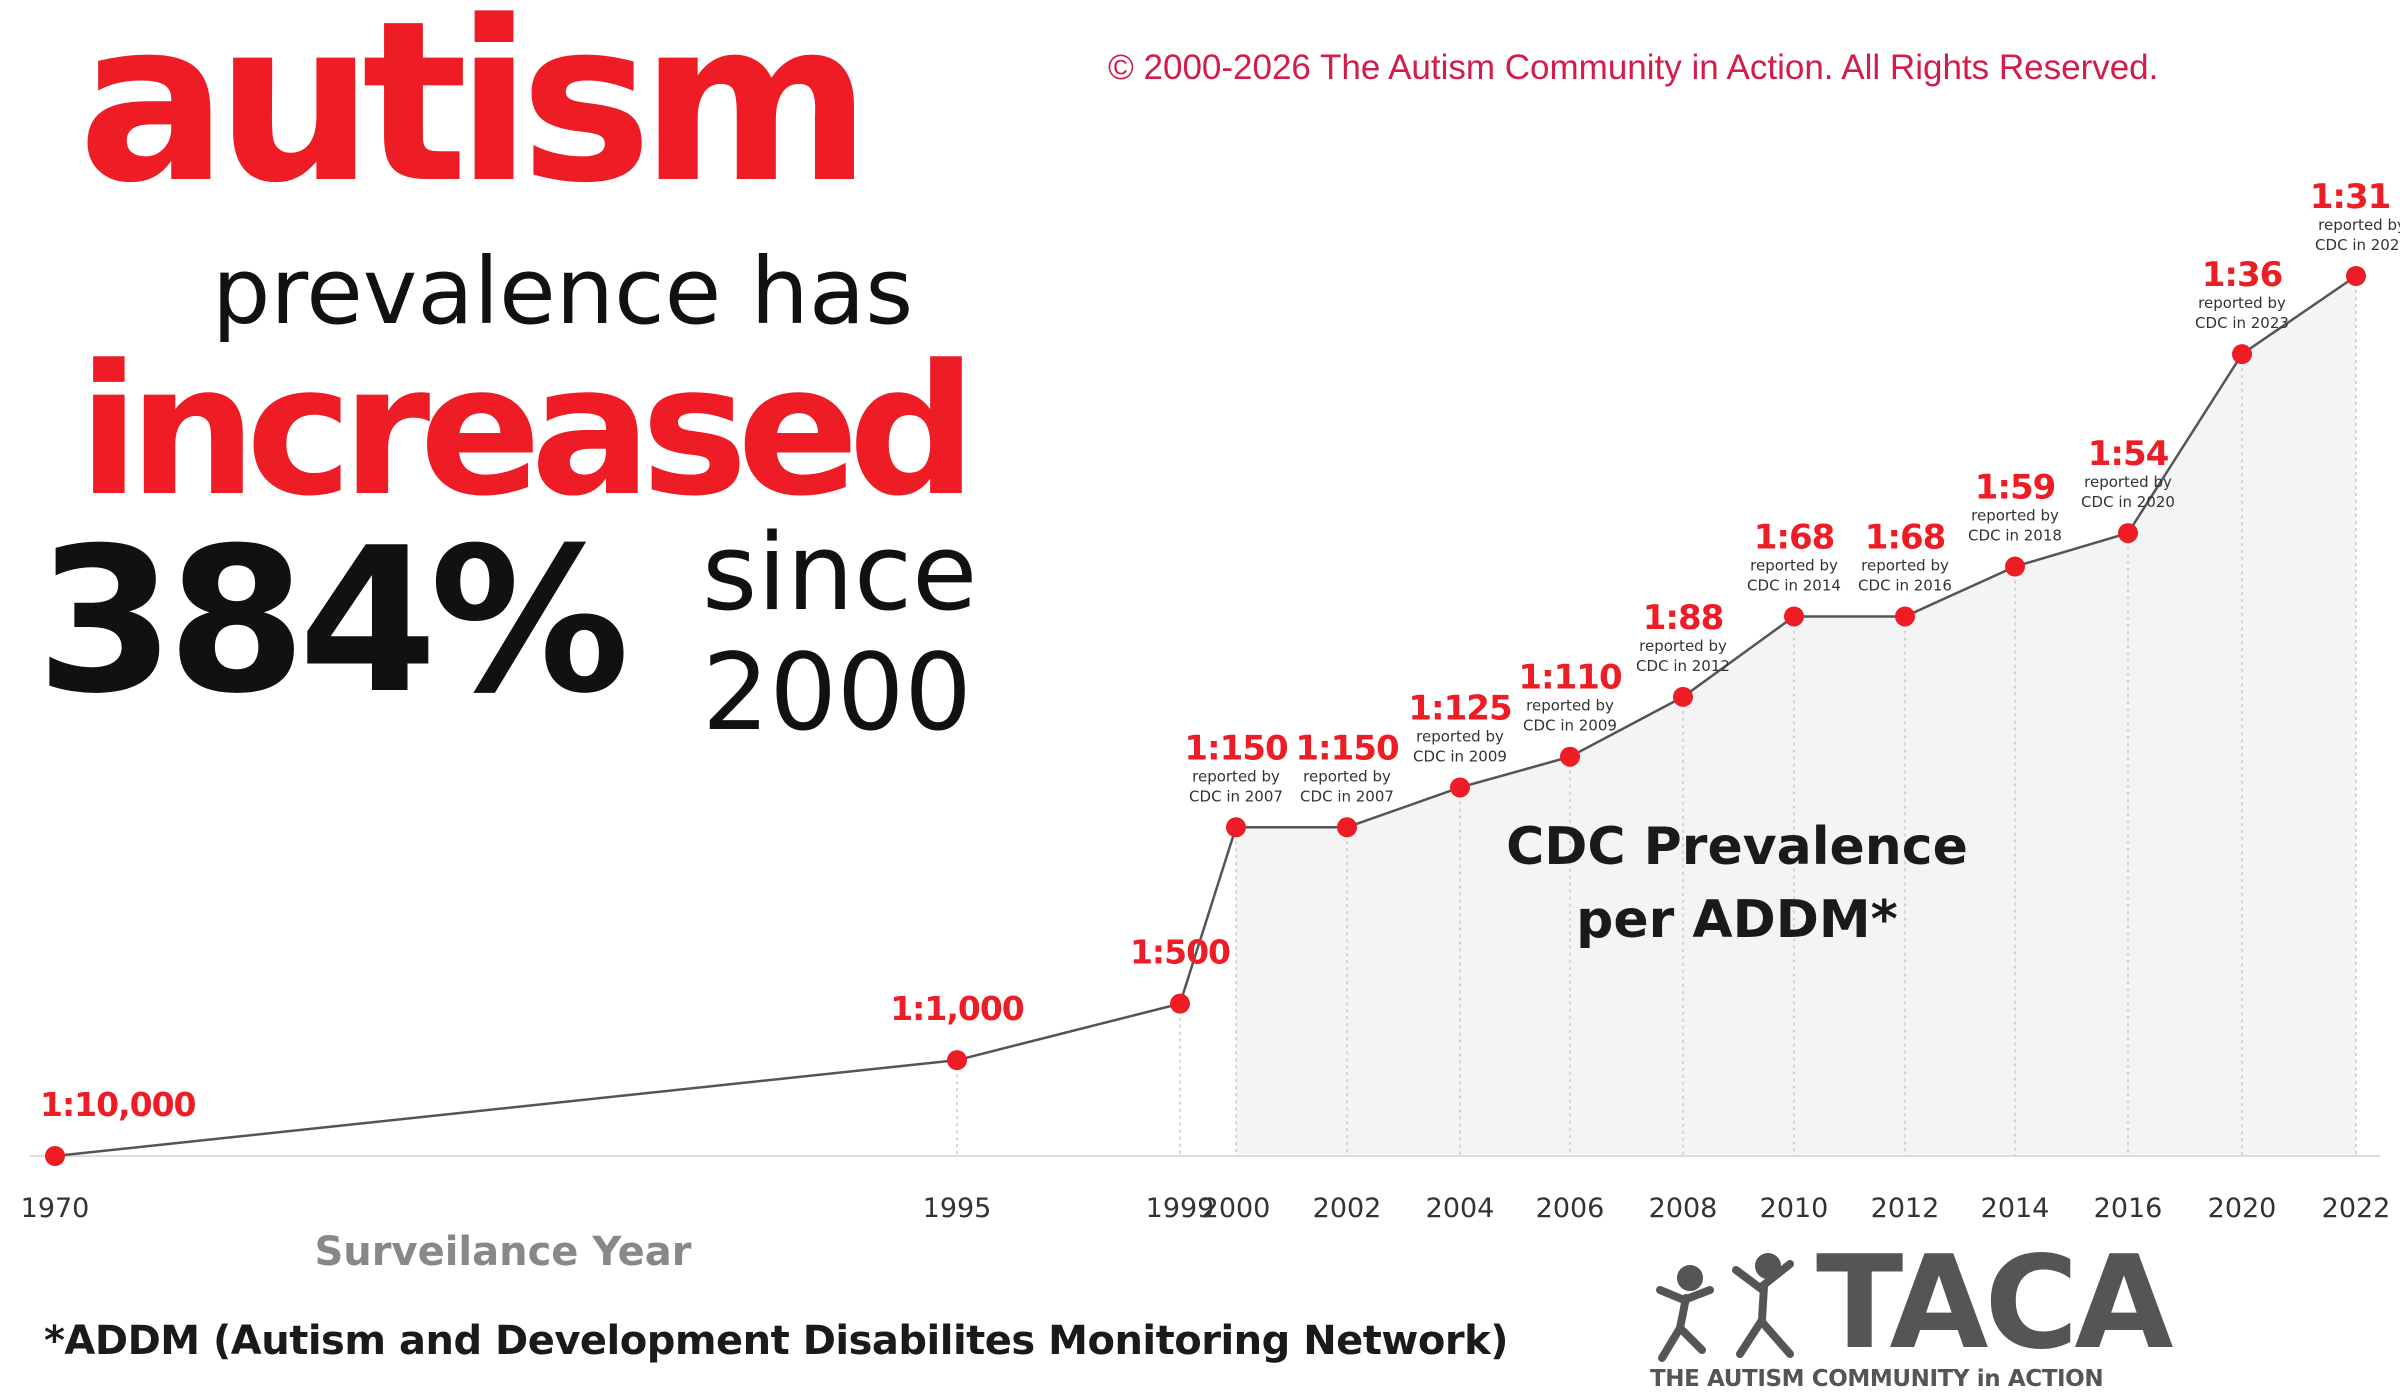 This screenshot has height=1392, width=2400. What do you see at coordinates (1737, 847) in the screenshot?
I see `area-title-line1: CDC Prevalence` at bounding box center [1737, 847].